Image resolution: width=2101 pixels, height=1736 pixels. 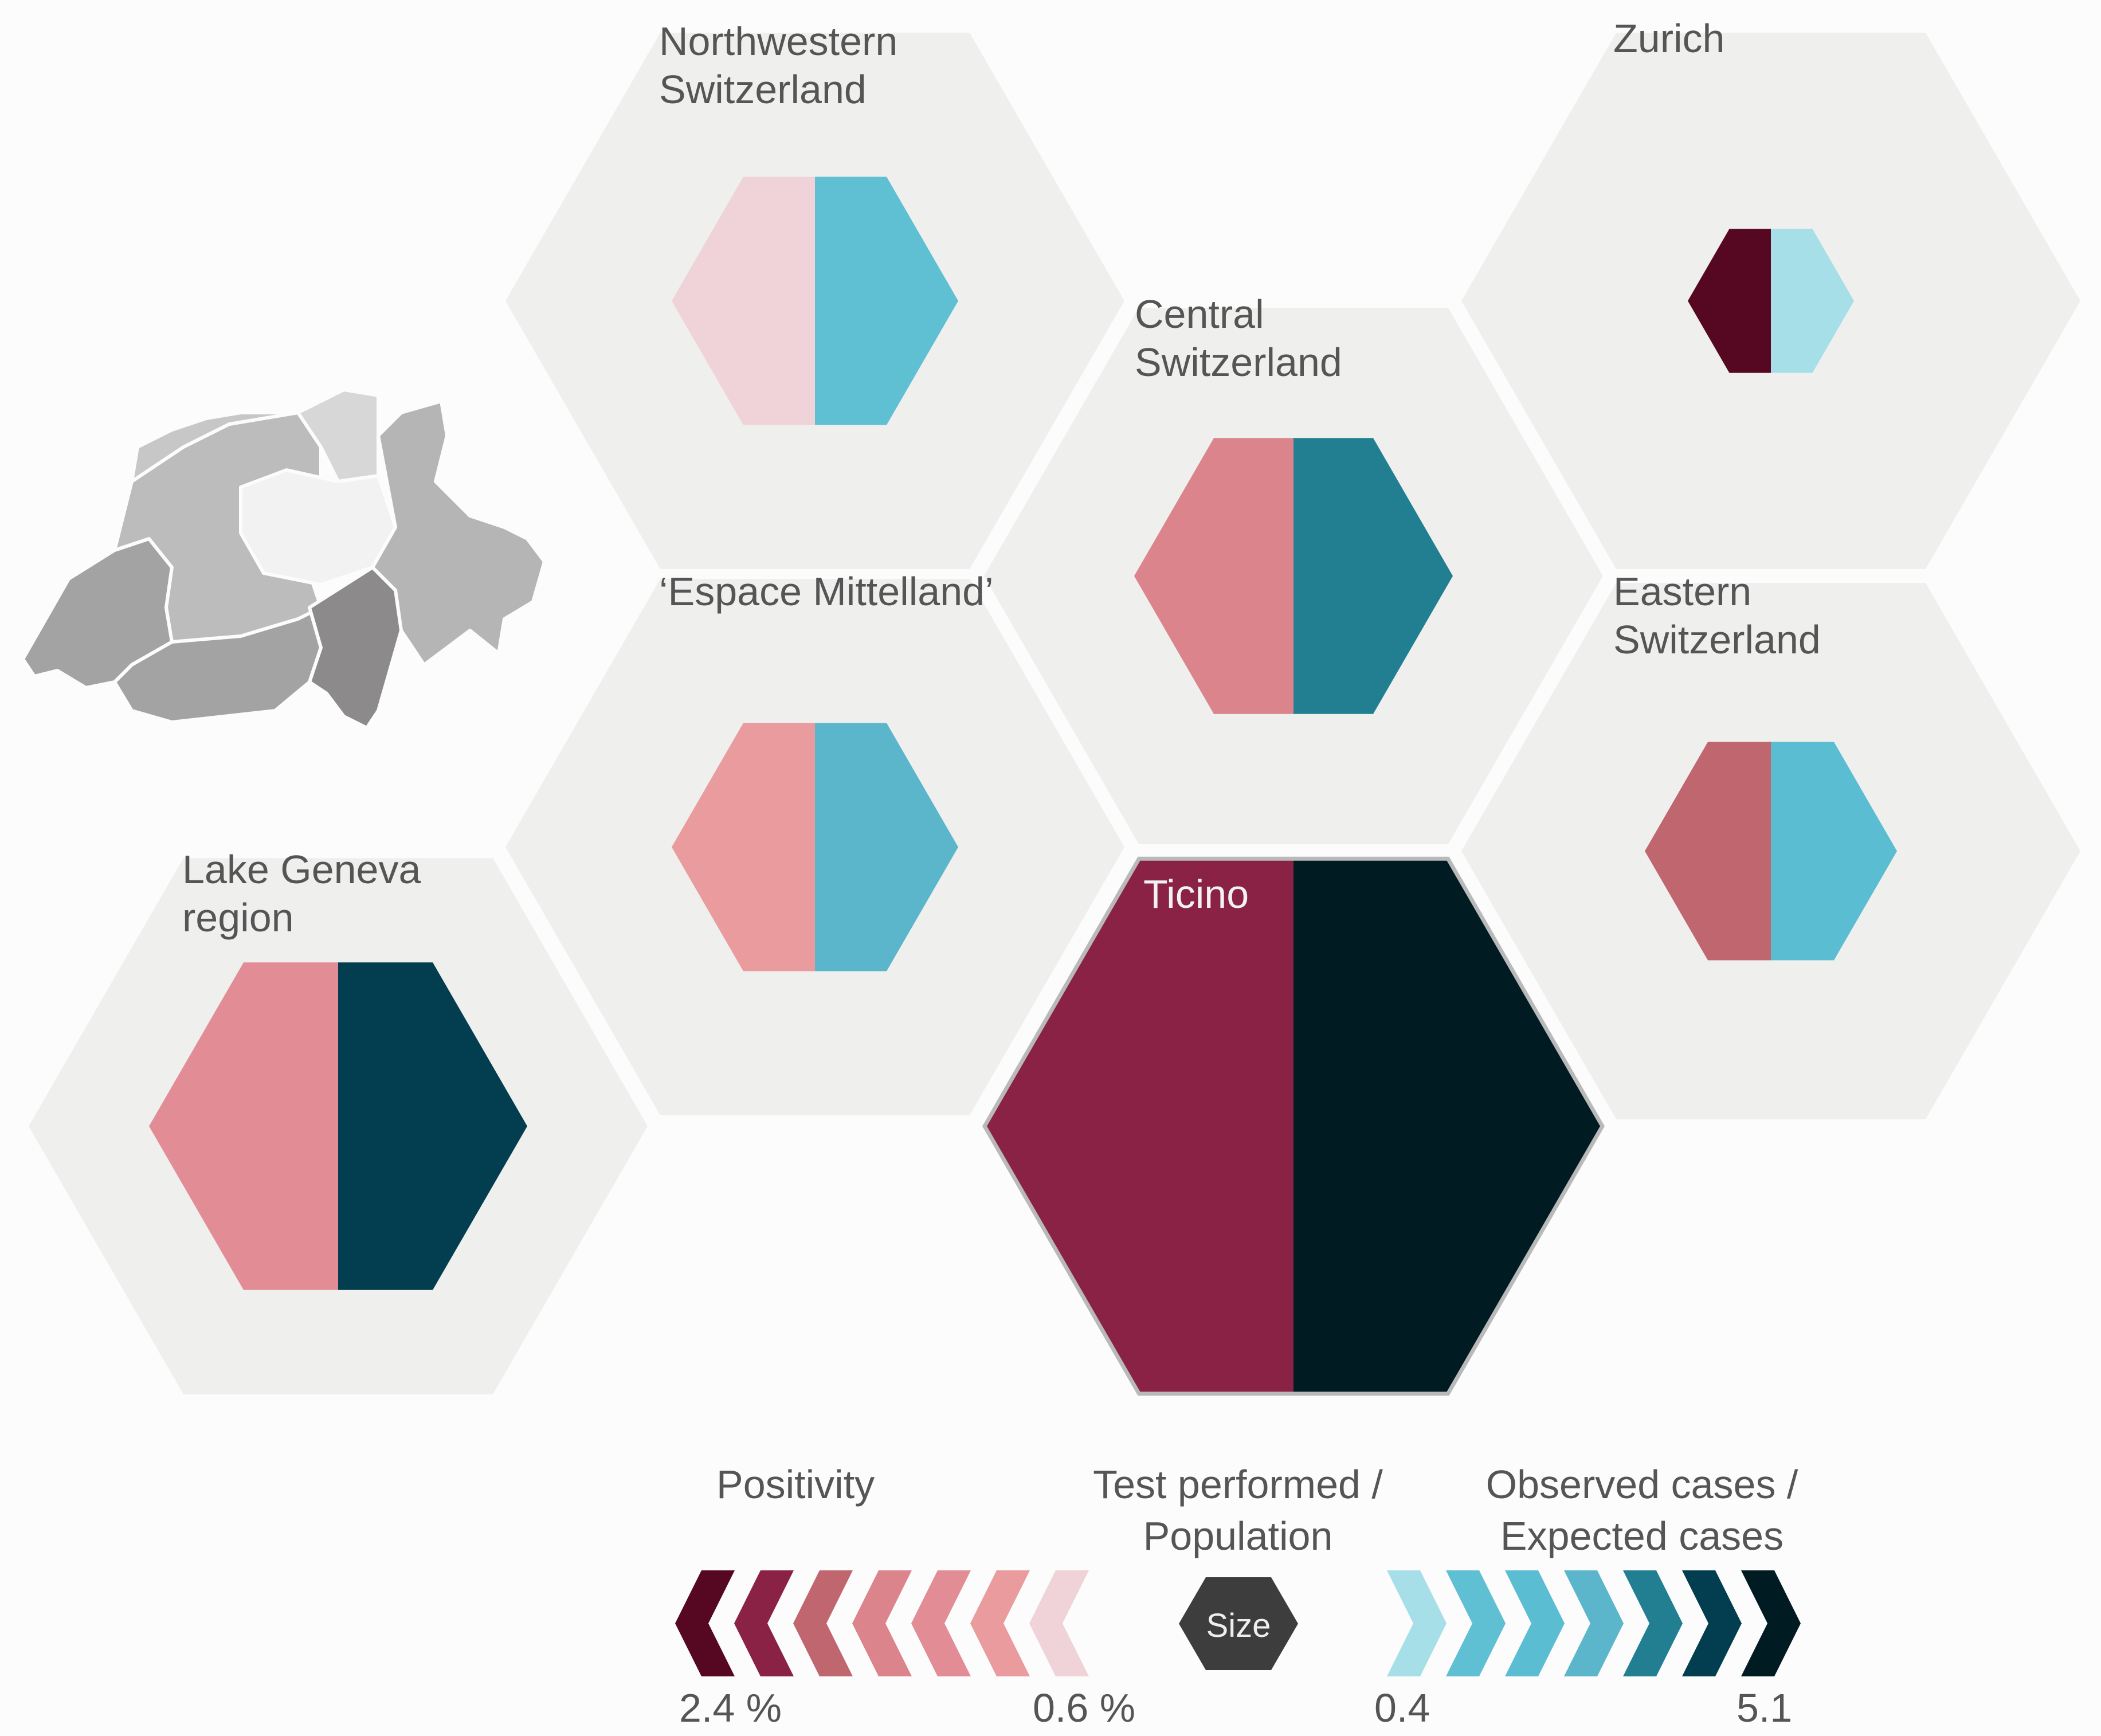 I want to click on ratio-legend-min-label: 0.4, so click(x=1402, y=1708).